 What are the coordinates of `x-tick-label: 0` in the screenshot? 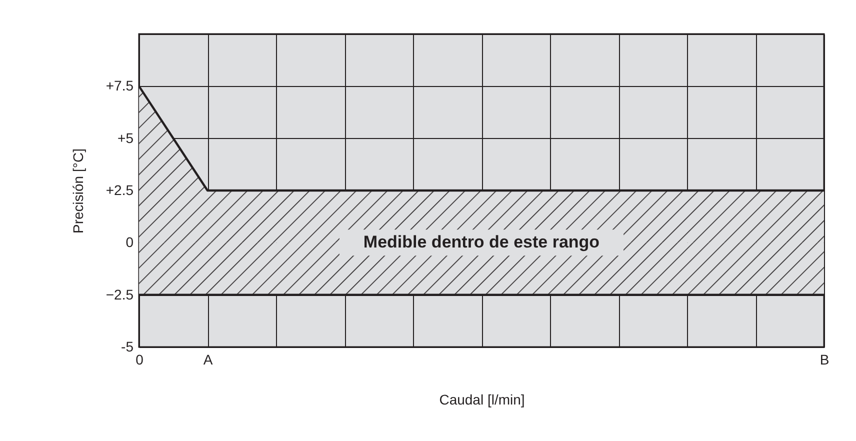 It's located at (140, 360).